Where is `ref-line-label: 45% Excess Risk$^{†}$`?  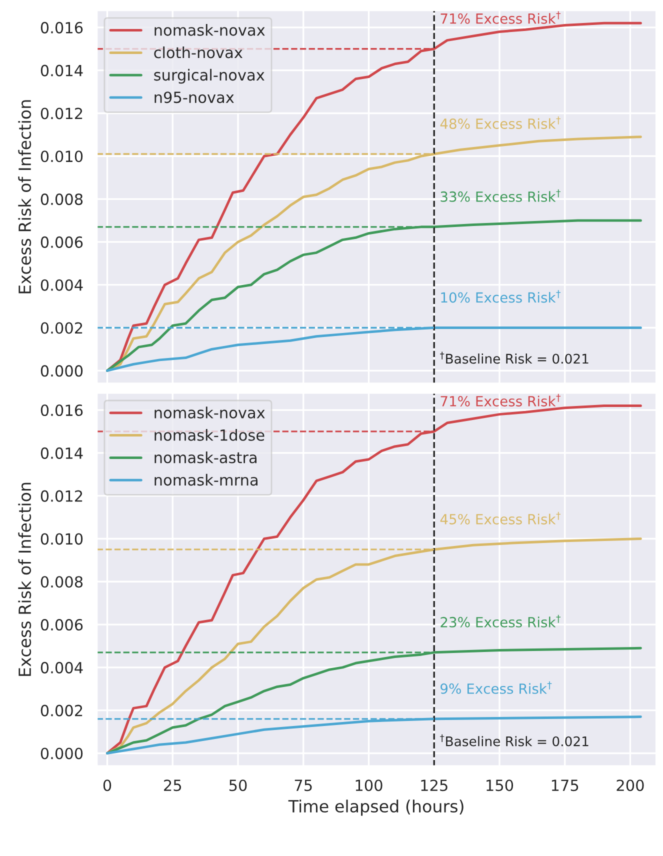 ref-line-label: 45% Excess Risk$^{†}$ is located at coordinates (500, 518).